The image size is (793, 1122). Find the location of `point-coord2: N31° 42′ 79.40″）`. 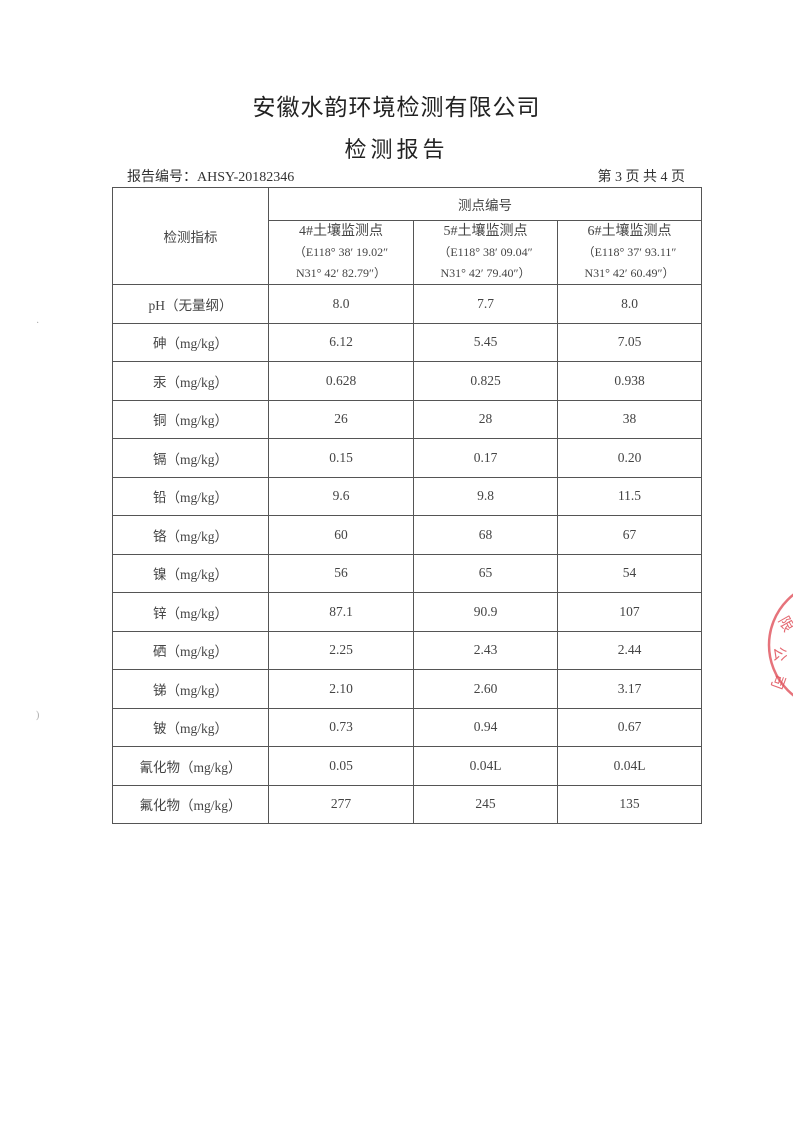

point-coord2: N31° 42′ 79.40″） is located at coordinates (485, 273).